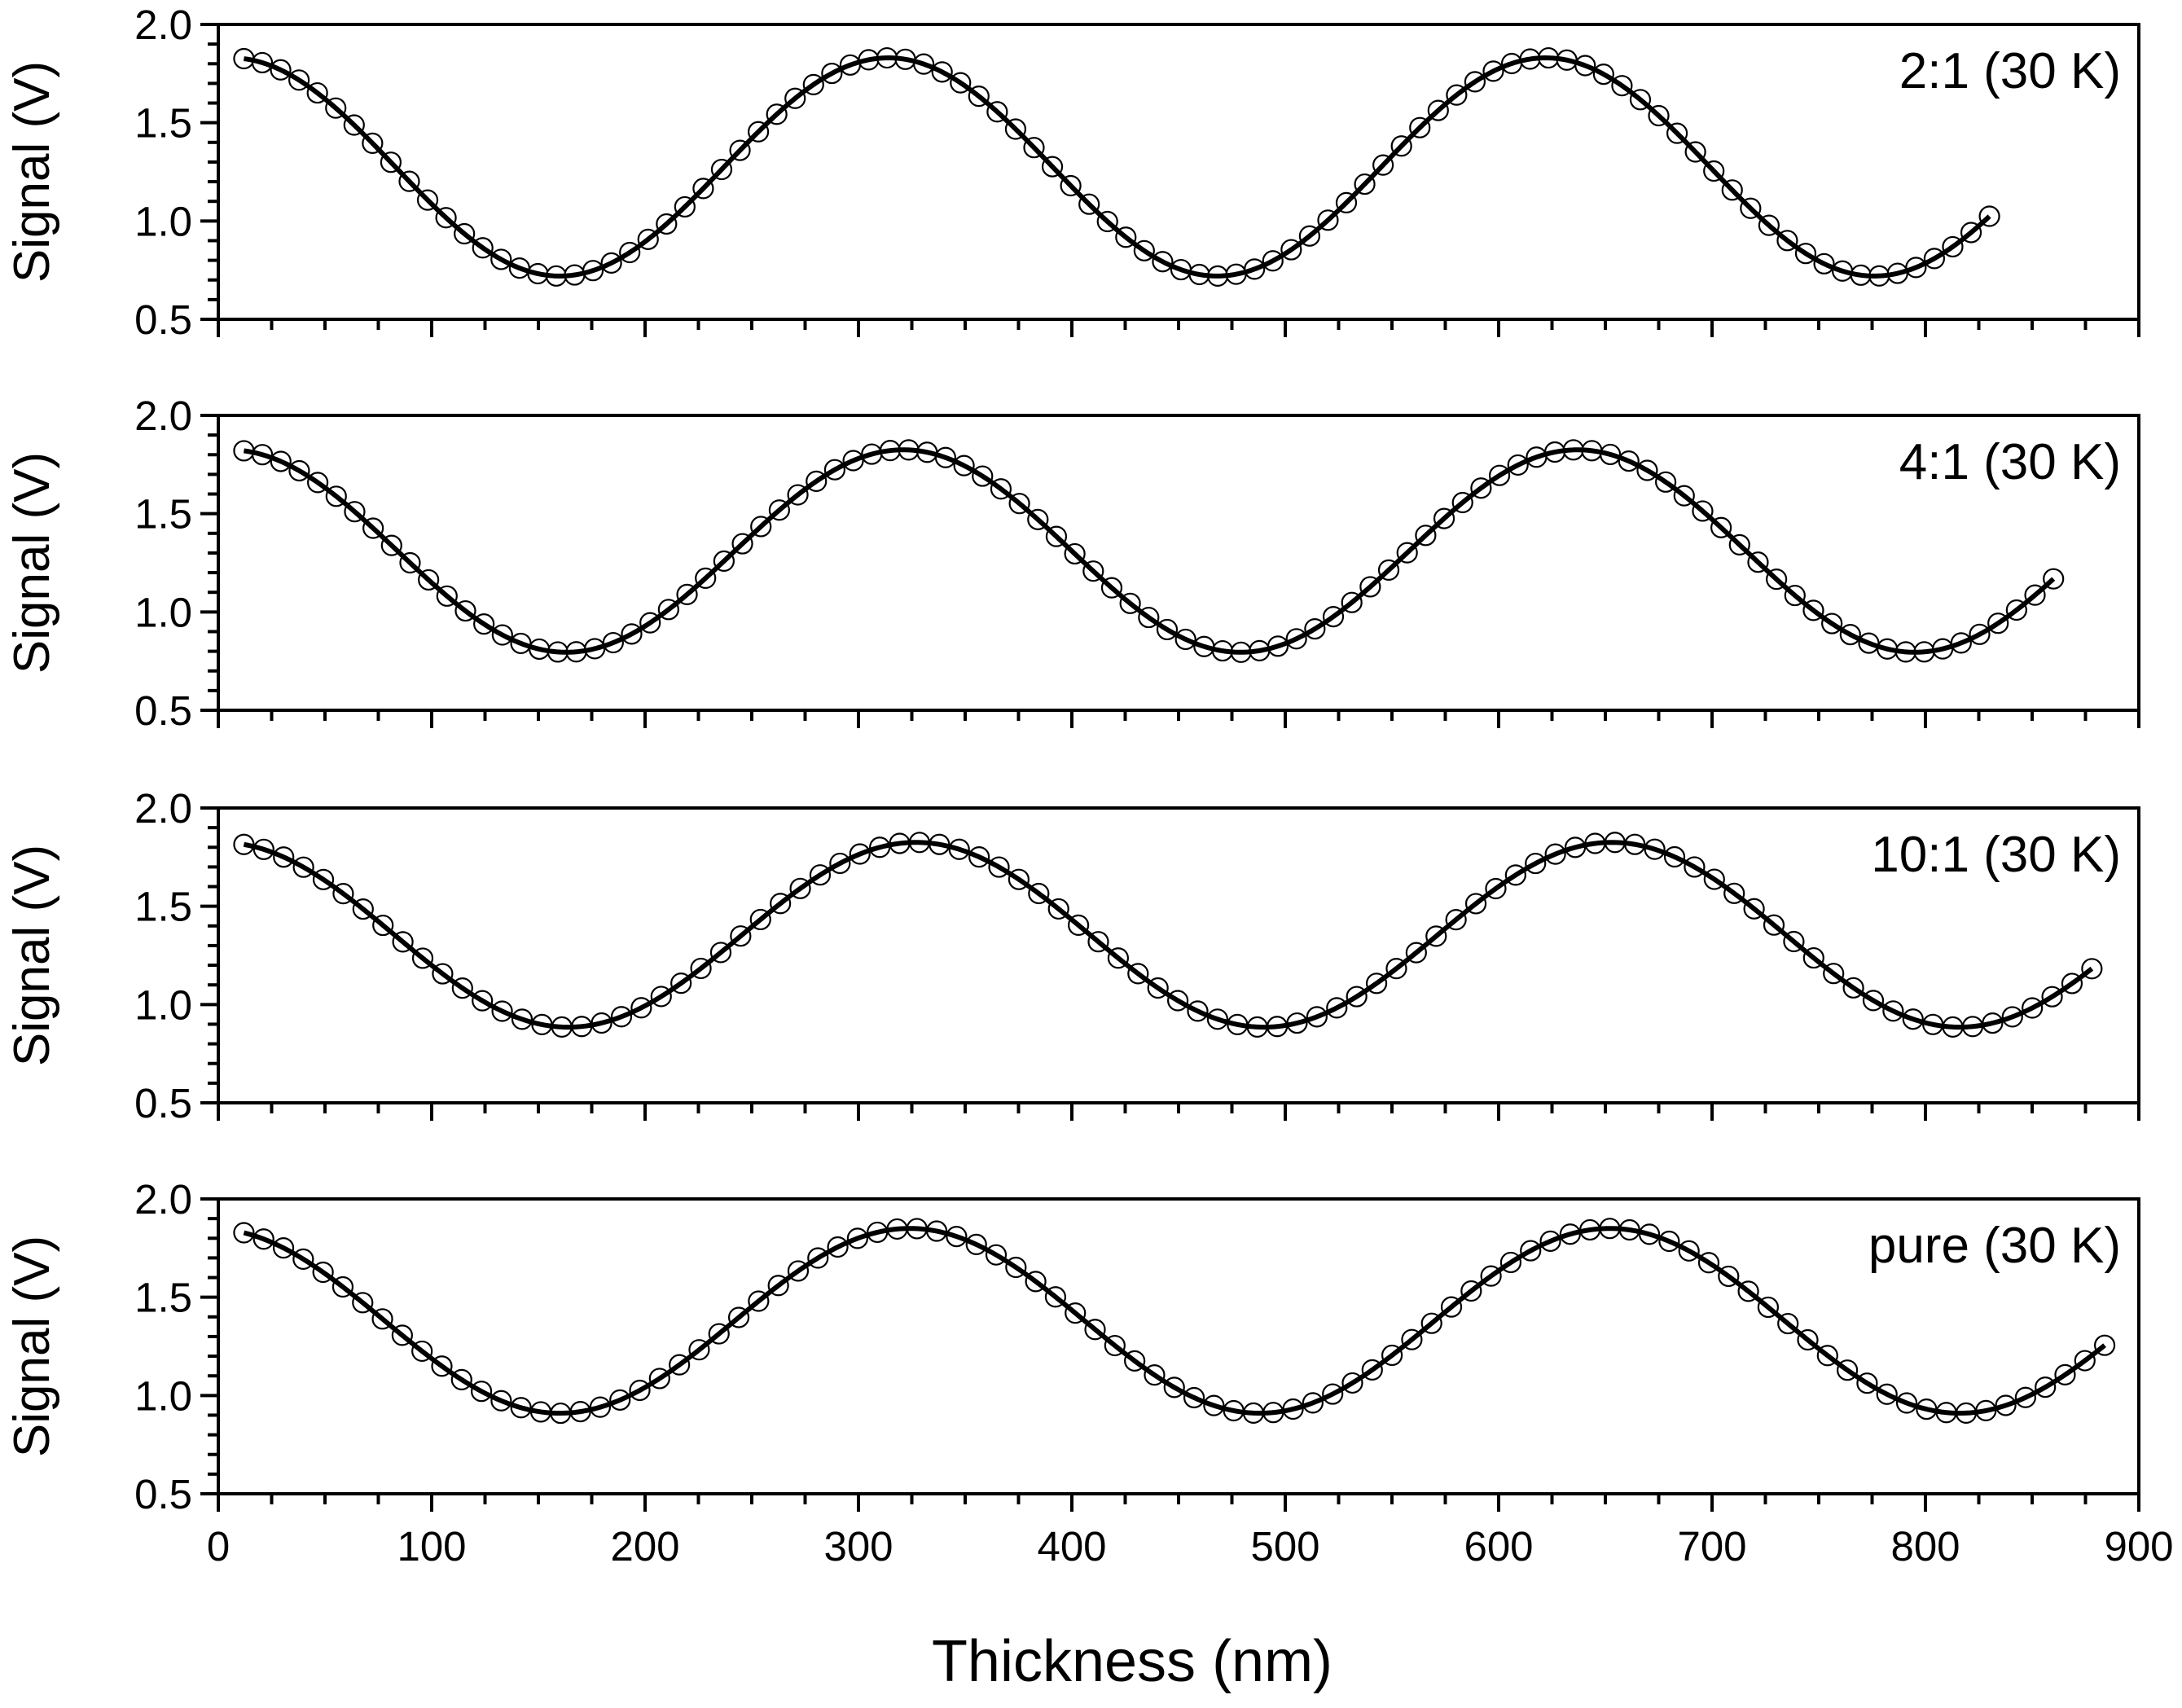  I want to click on x-axis-label: Thickness (nm), so click(1132, 1661).